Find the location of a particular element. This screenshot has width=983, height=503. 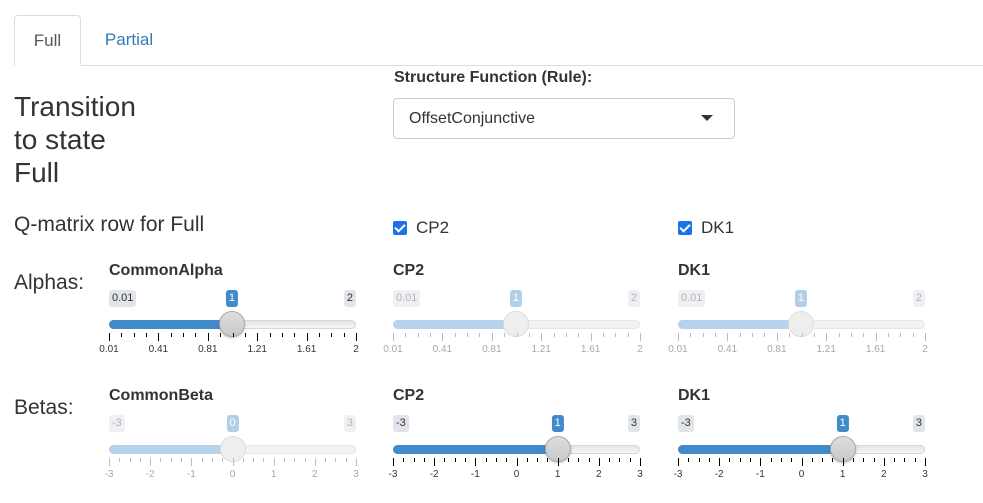

page-title-line: to state is located at coordinates (60, 139).